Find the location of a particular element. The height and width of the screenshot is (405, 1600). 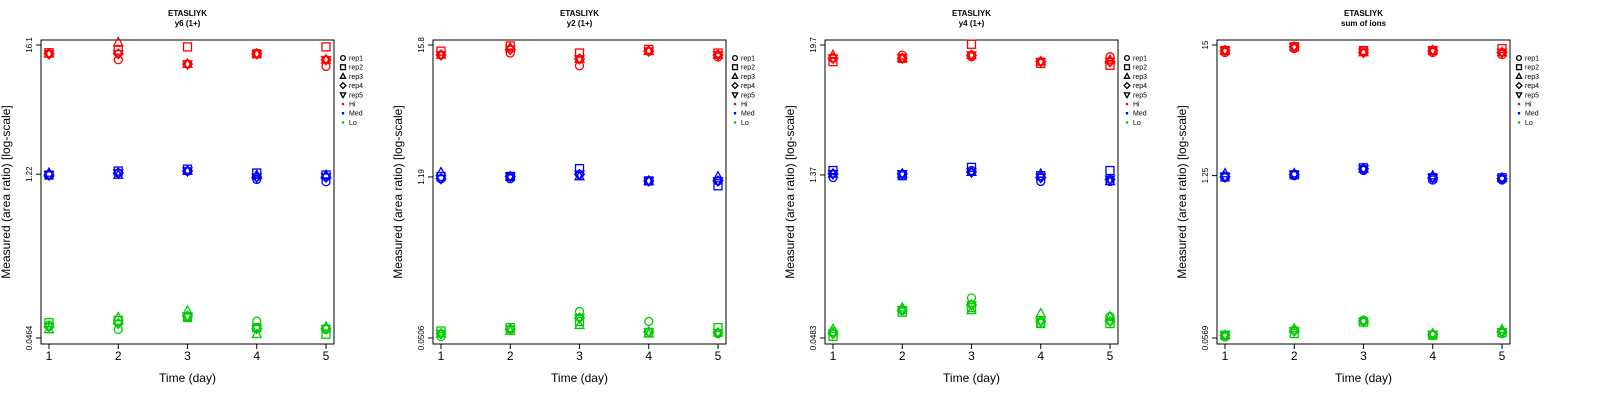

x-axis-label: Time (day) is located at coordinates (971, 378).